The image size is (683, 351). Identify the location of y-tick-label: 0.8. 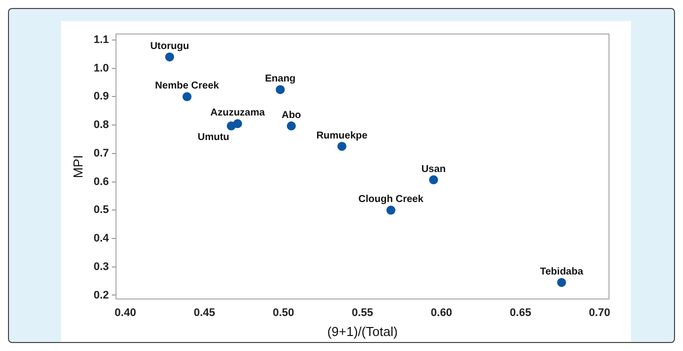
(101, 125).